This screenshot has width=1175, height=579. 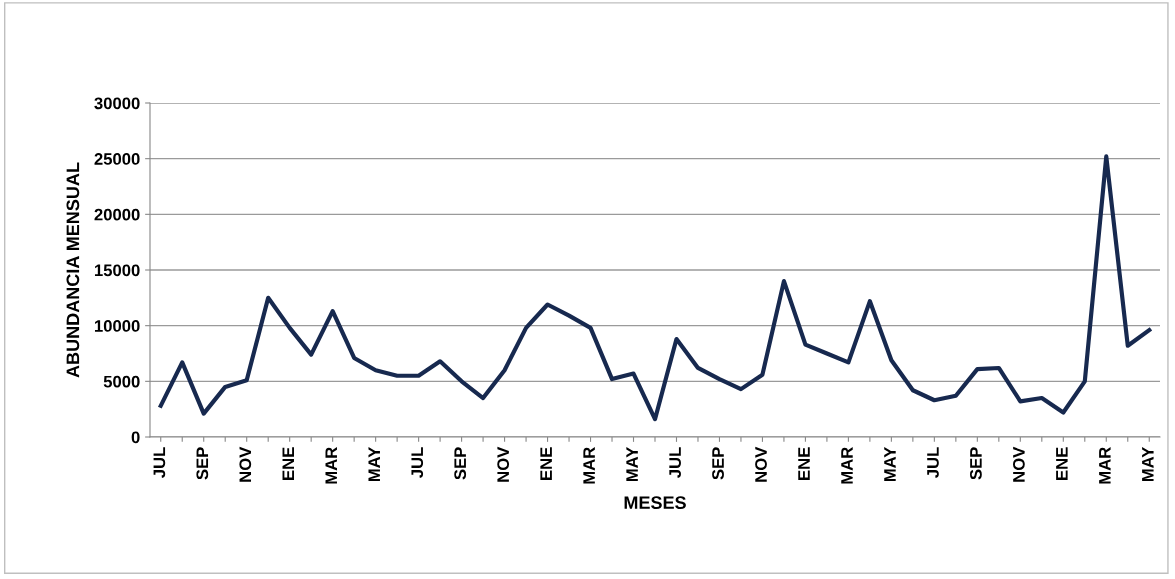 What do you see at coordinates (73, 270) in the screenshot?
I see `y-axis-title: ABUNDANCIA MENSUAL` at bounding box center [73, 270].